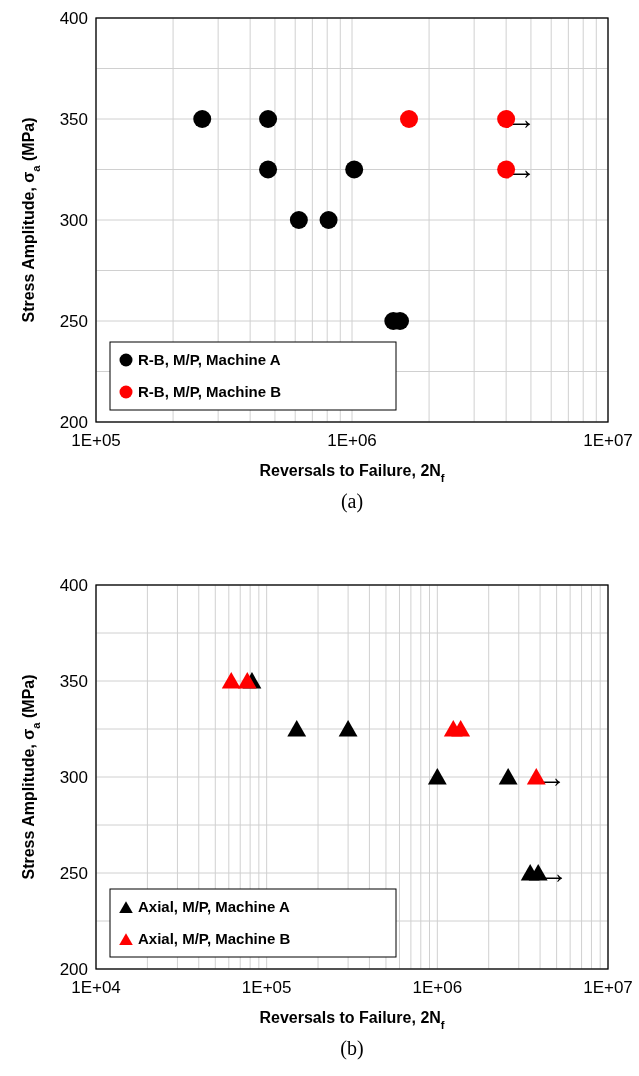 This screenshot has height=1076, width=639. Describe the element at coordinates (210, 392) in the screenshot. I see `legend-label: R-B, M/P, Machine B` at that location.